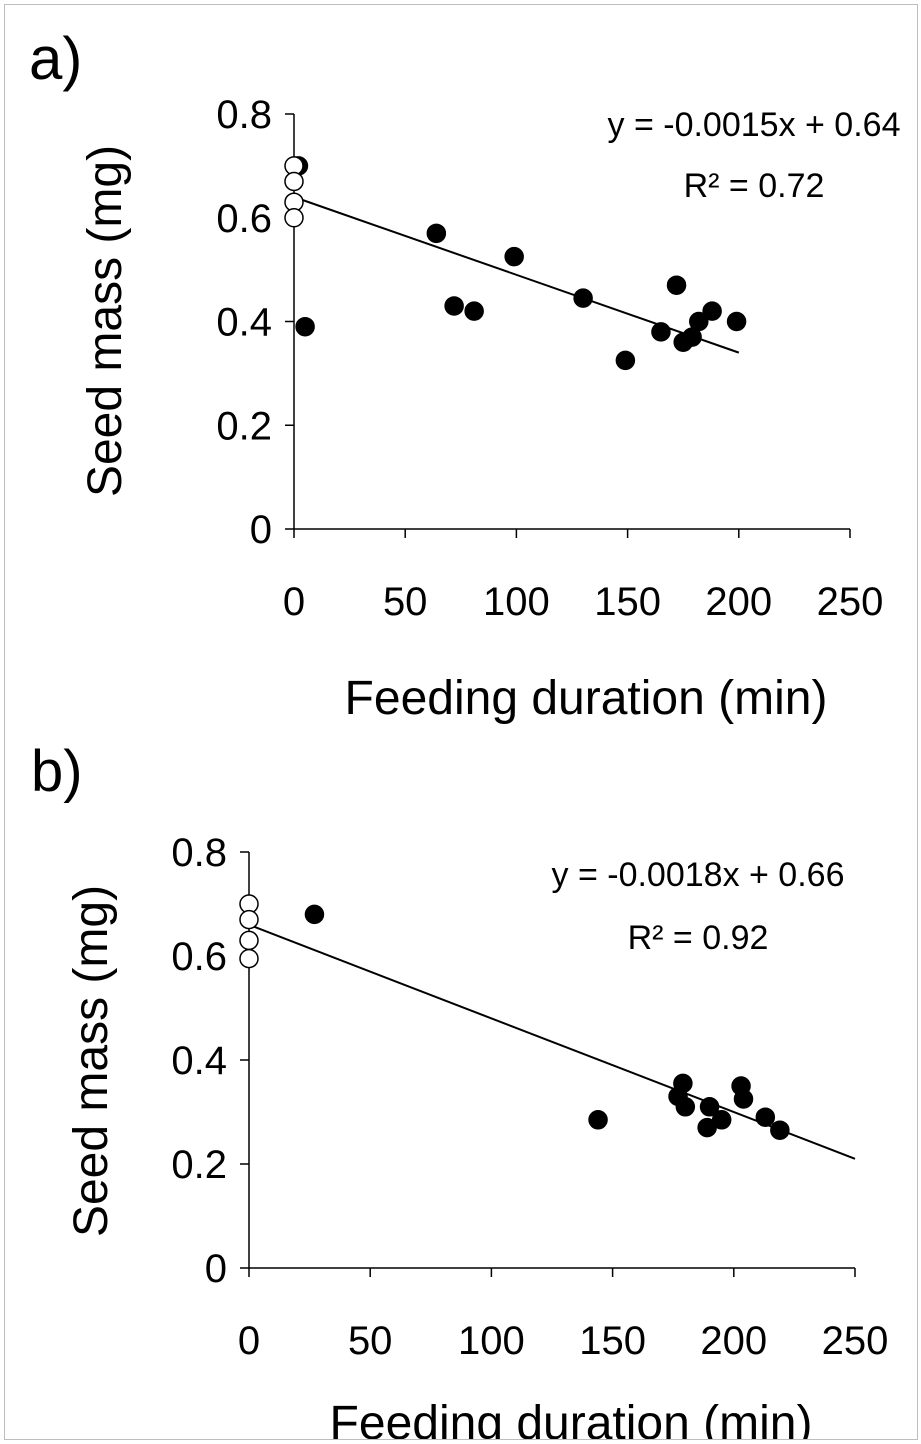  What do you see at coordinates (754, 186) in the screenshot?
I see `r-squared-label: R² = 0.72` at bounding box center [754, 186].